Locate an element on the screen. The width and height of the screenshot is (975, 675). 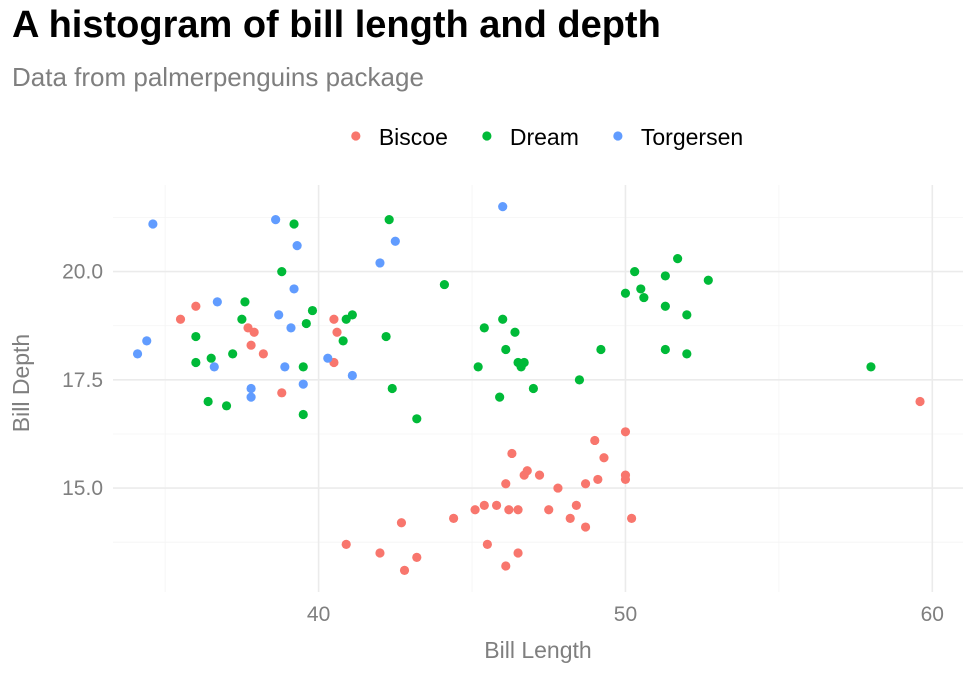
legend-label: Dream is located at coordinates (544, 137).